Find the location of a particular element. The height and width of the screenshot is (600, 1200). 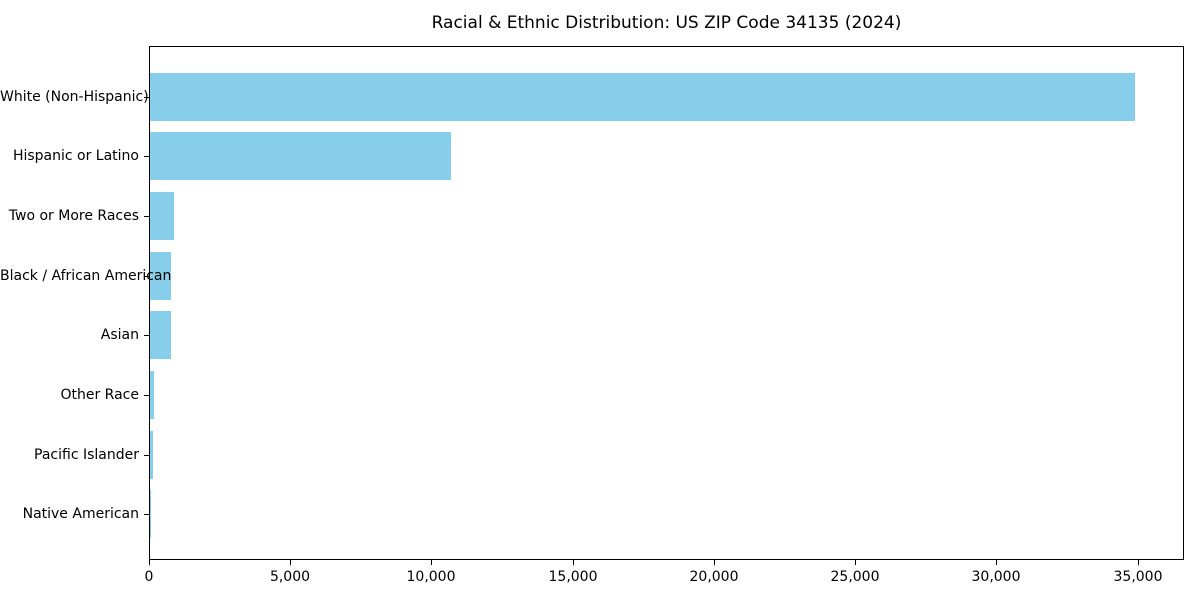

x-tick-label: 35,000 is located at coordinates (1138, 577).